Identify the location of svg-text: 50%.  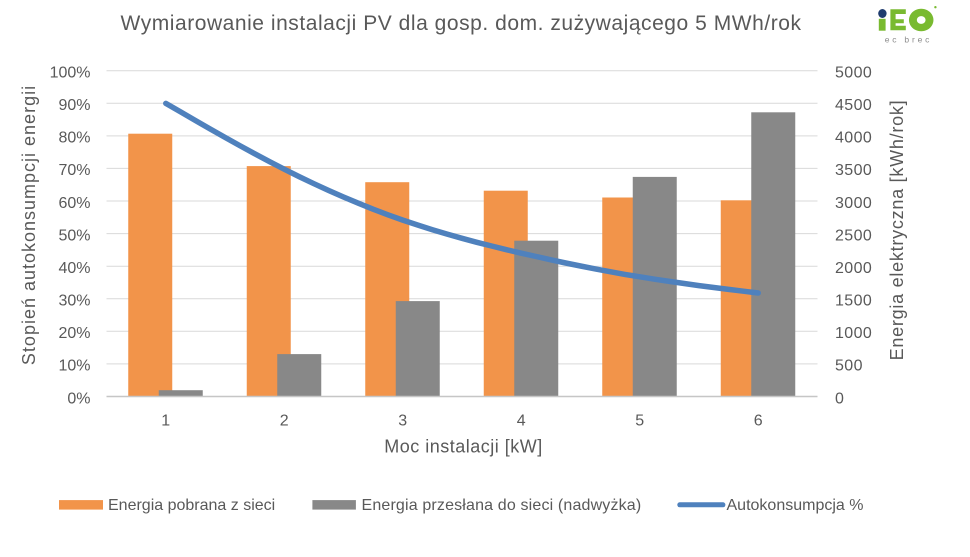
(74, 235).